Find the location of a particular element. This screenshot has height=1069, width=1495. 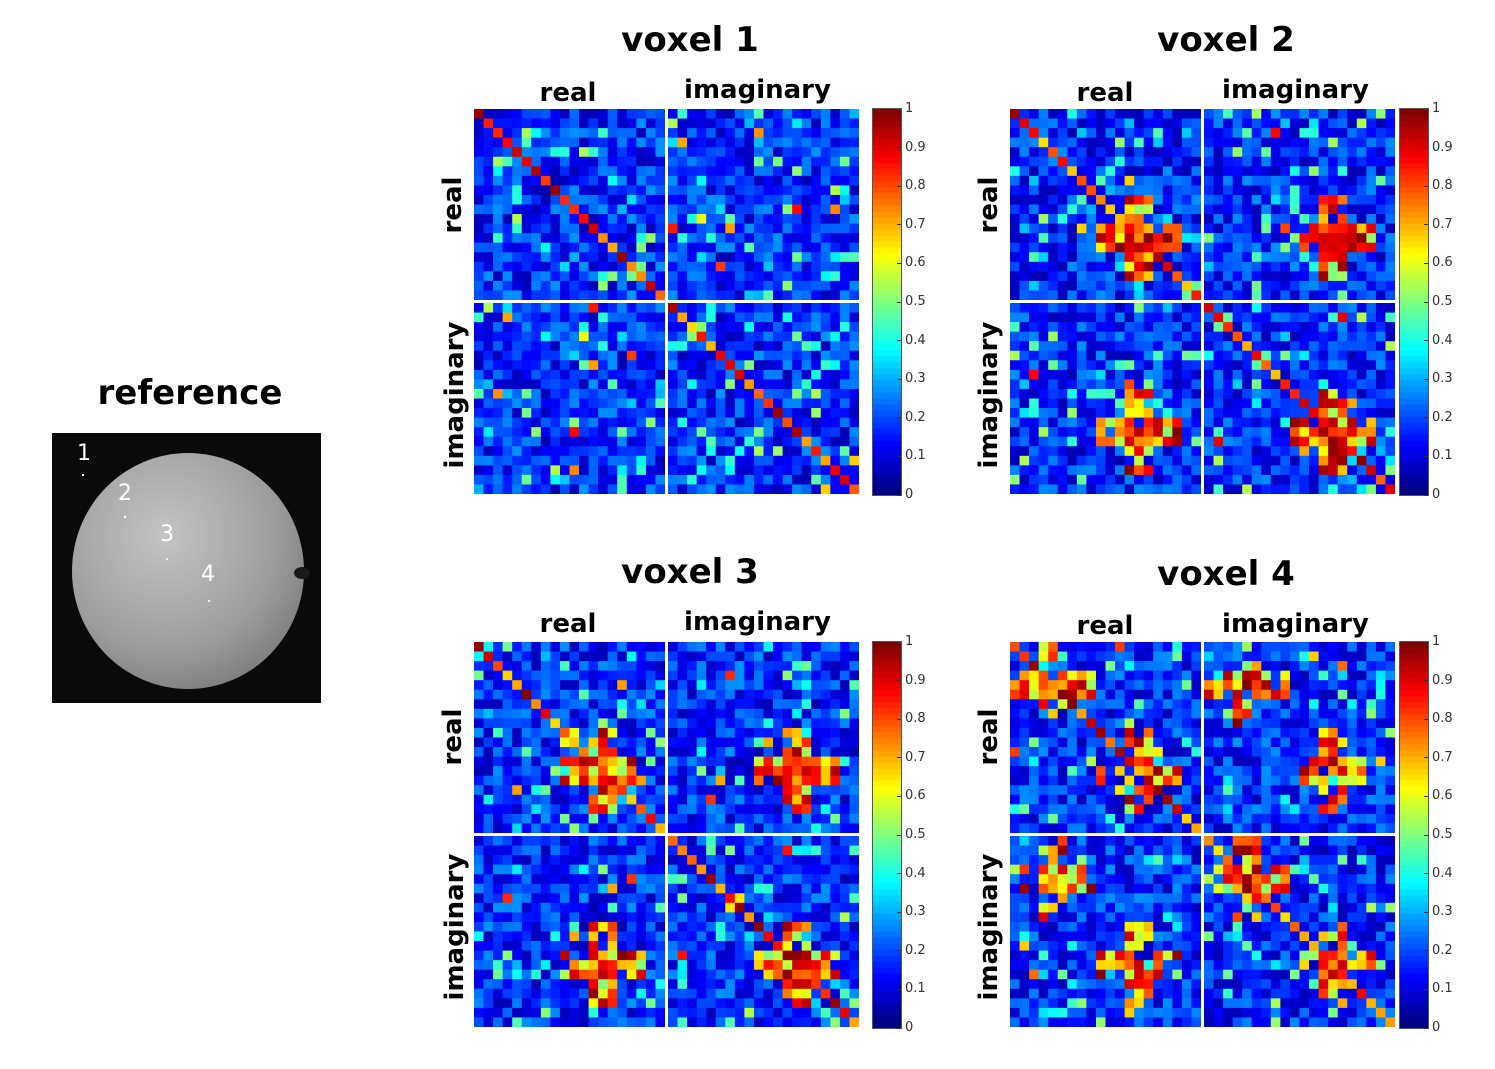

colorbar-tick-label: 0.3 is located at coordinates (1442, 379).